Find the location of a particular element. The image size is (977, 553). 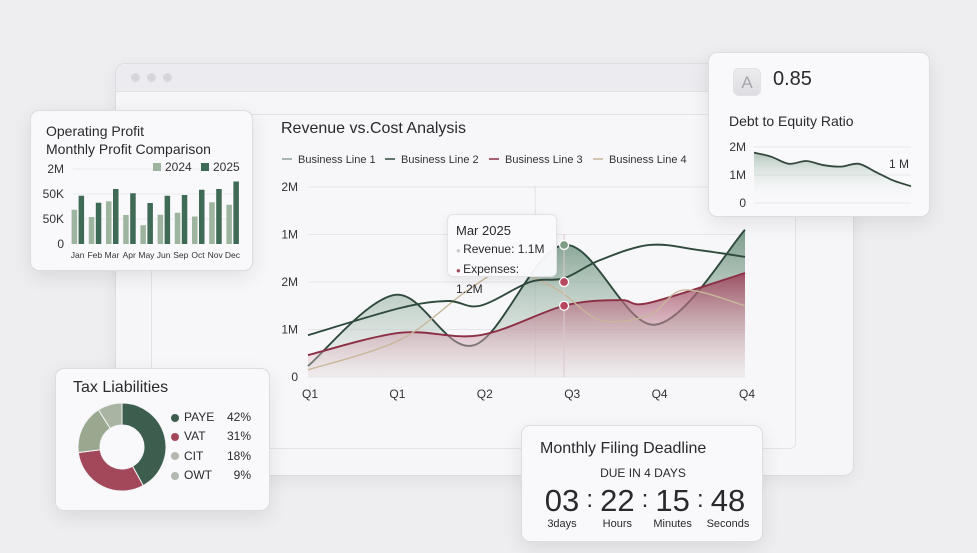

x-tick-label: Q3 is located at coordinates (572, 394).